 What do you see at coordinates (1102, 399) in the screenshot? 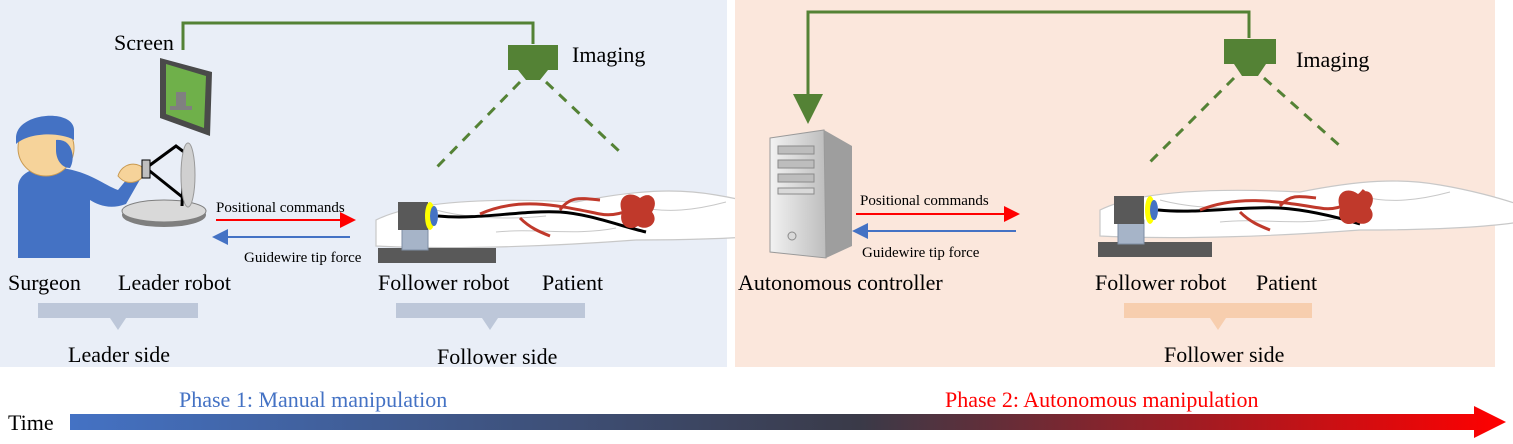
I see `phase2-label: Phase 2: Autonomous manipulation` at bounding box center [1102, 399].